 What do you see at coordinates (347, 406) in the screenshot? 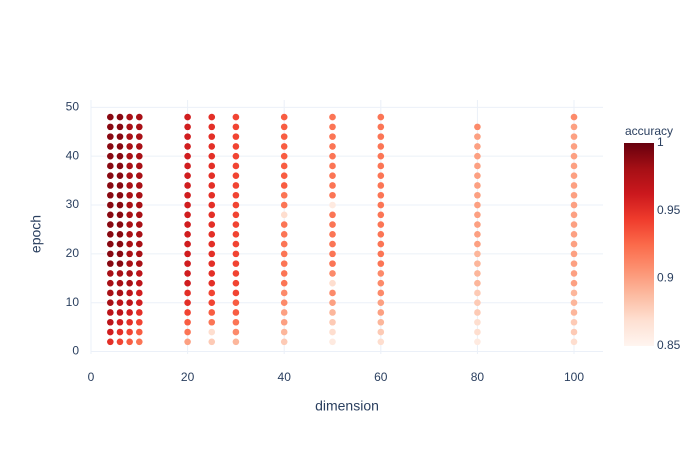
I see `x-axis-label: dimension` at bounding box center [347, 406].